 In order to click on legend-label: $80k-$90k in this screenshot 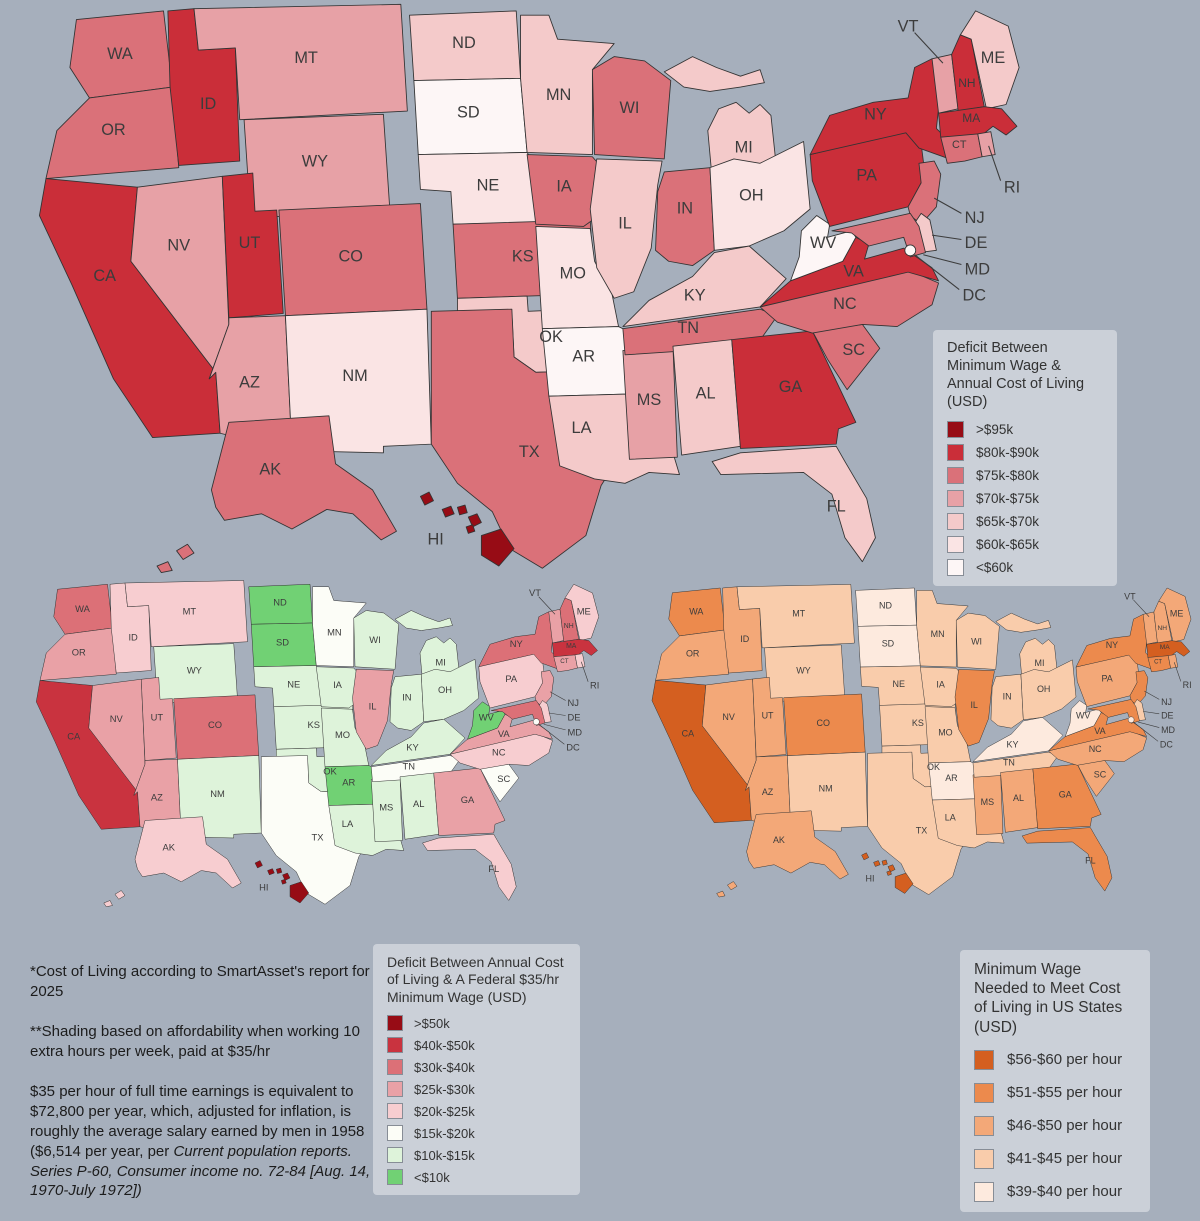, I will do `click(1008, 452)`.